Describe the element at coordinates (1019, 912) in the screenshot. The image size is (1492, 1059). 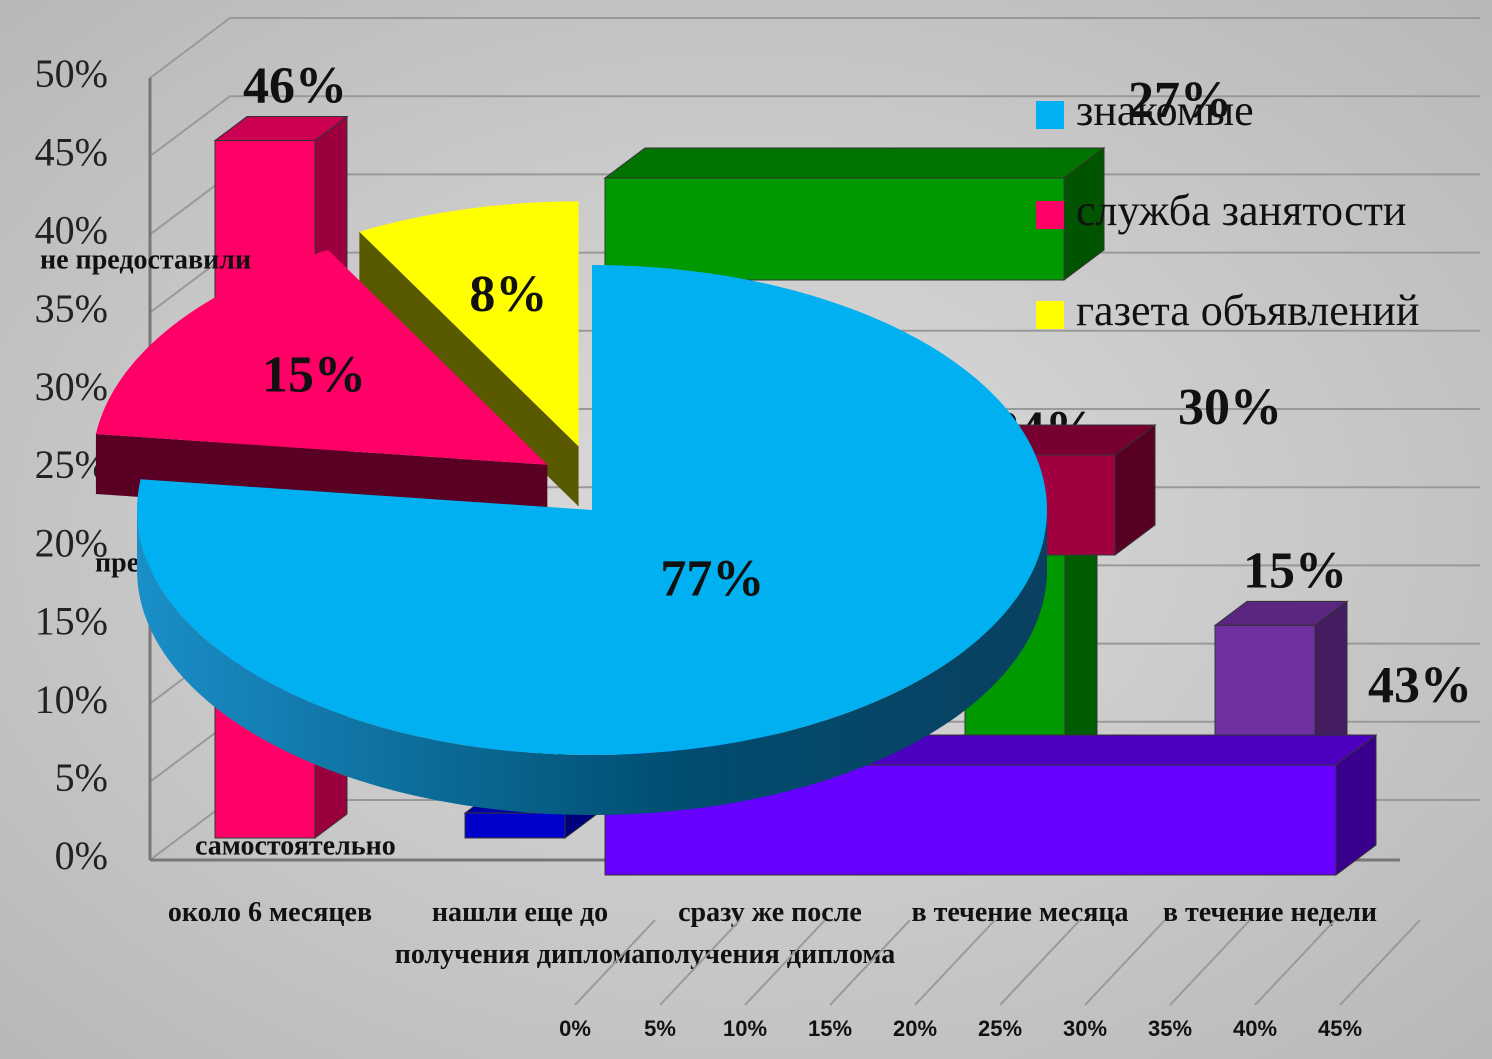
I see `x-tick-label: в течение месяца` at that location.